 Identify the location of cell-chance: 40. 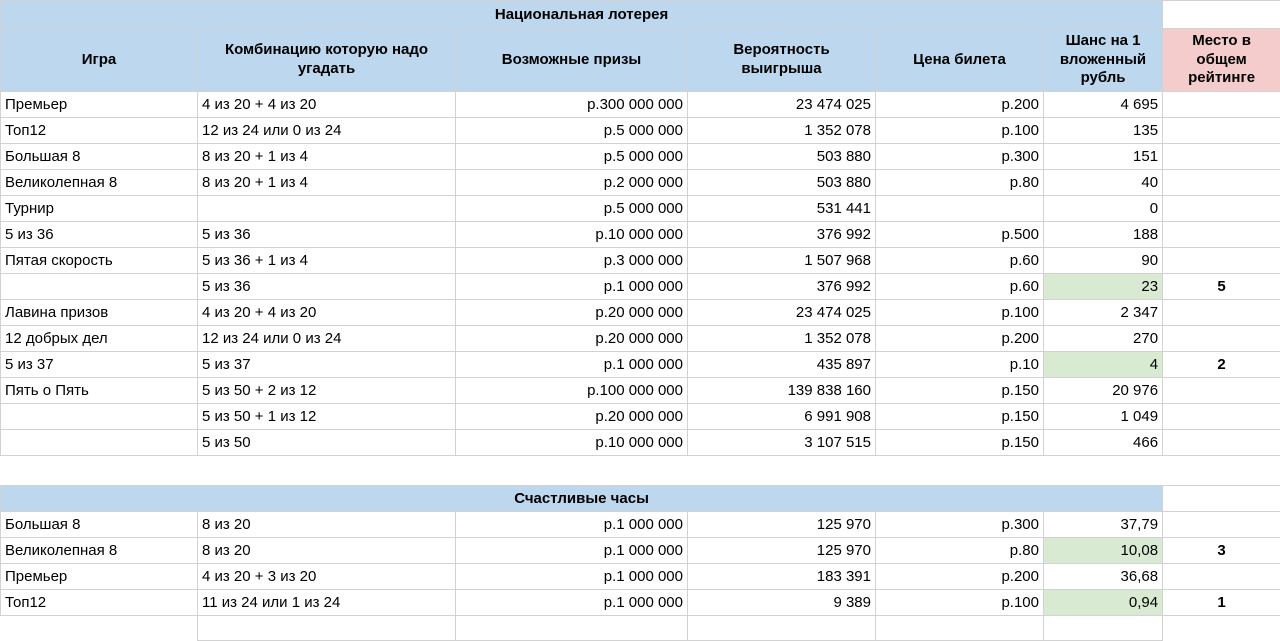
(1103, 183).